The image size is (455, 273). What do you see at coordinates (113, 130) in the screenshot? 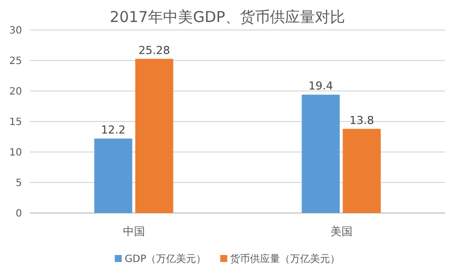
I see `data-label: 12.2` at bounding box center [113, 130].